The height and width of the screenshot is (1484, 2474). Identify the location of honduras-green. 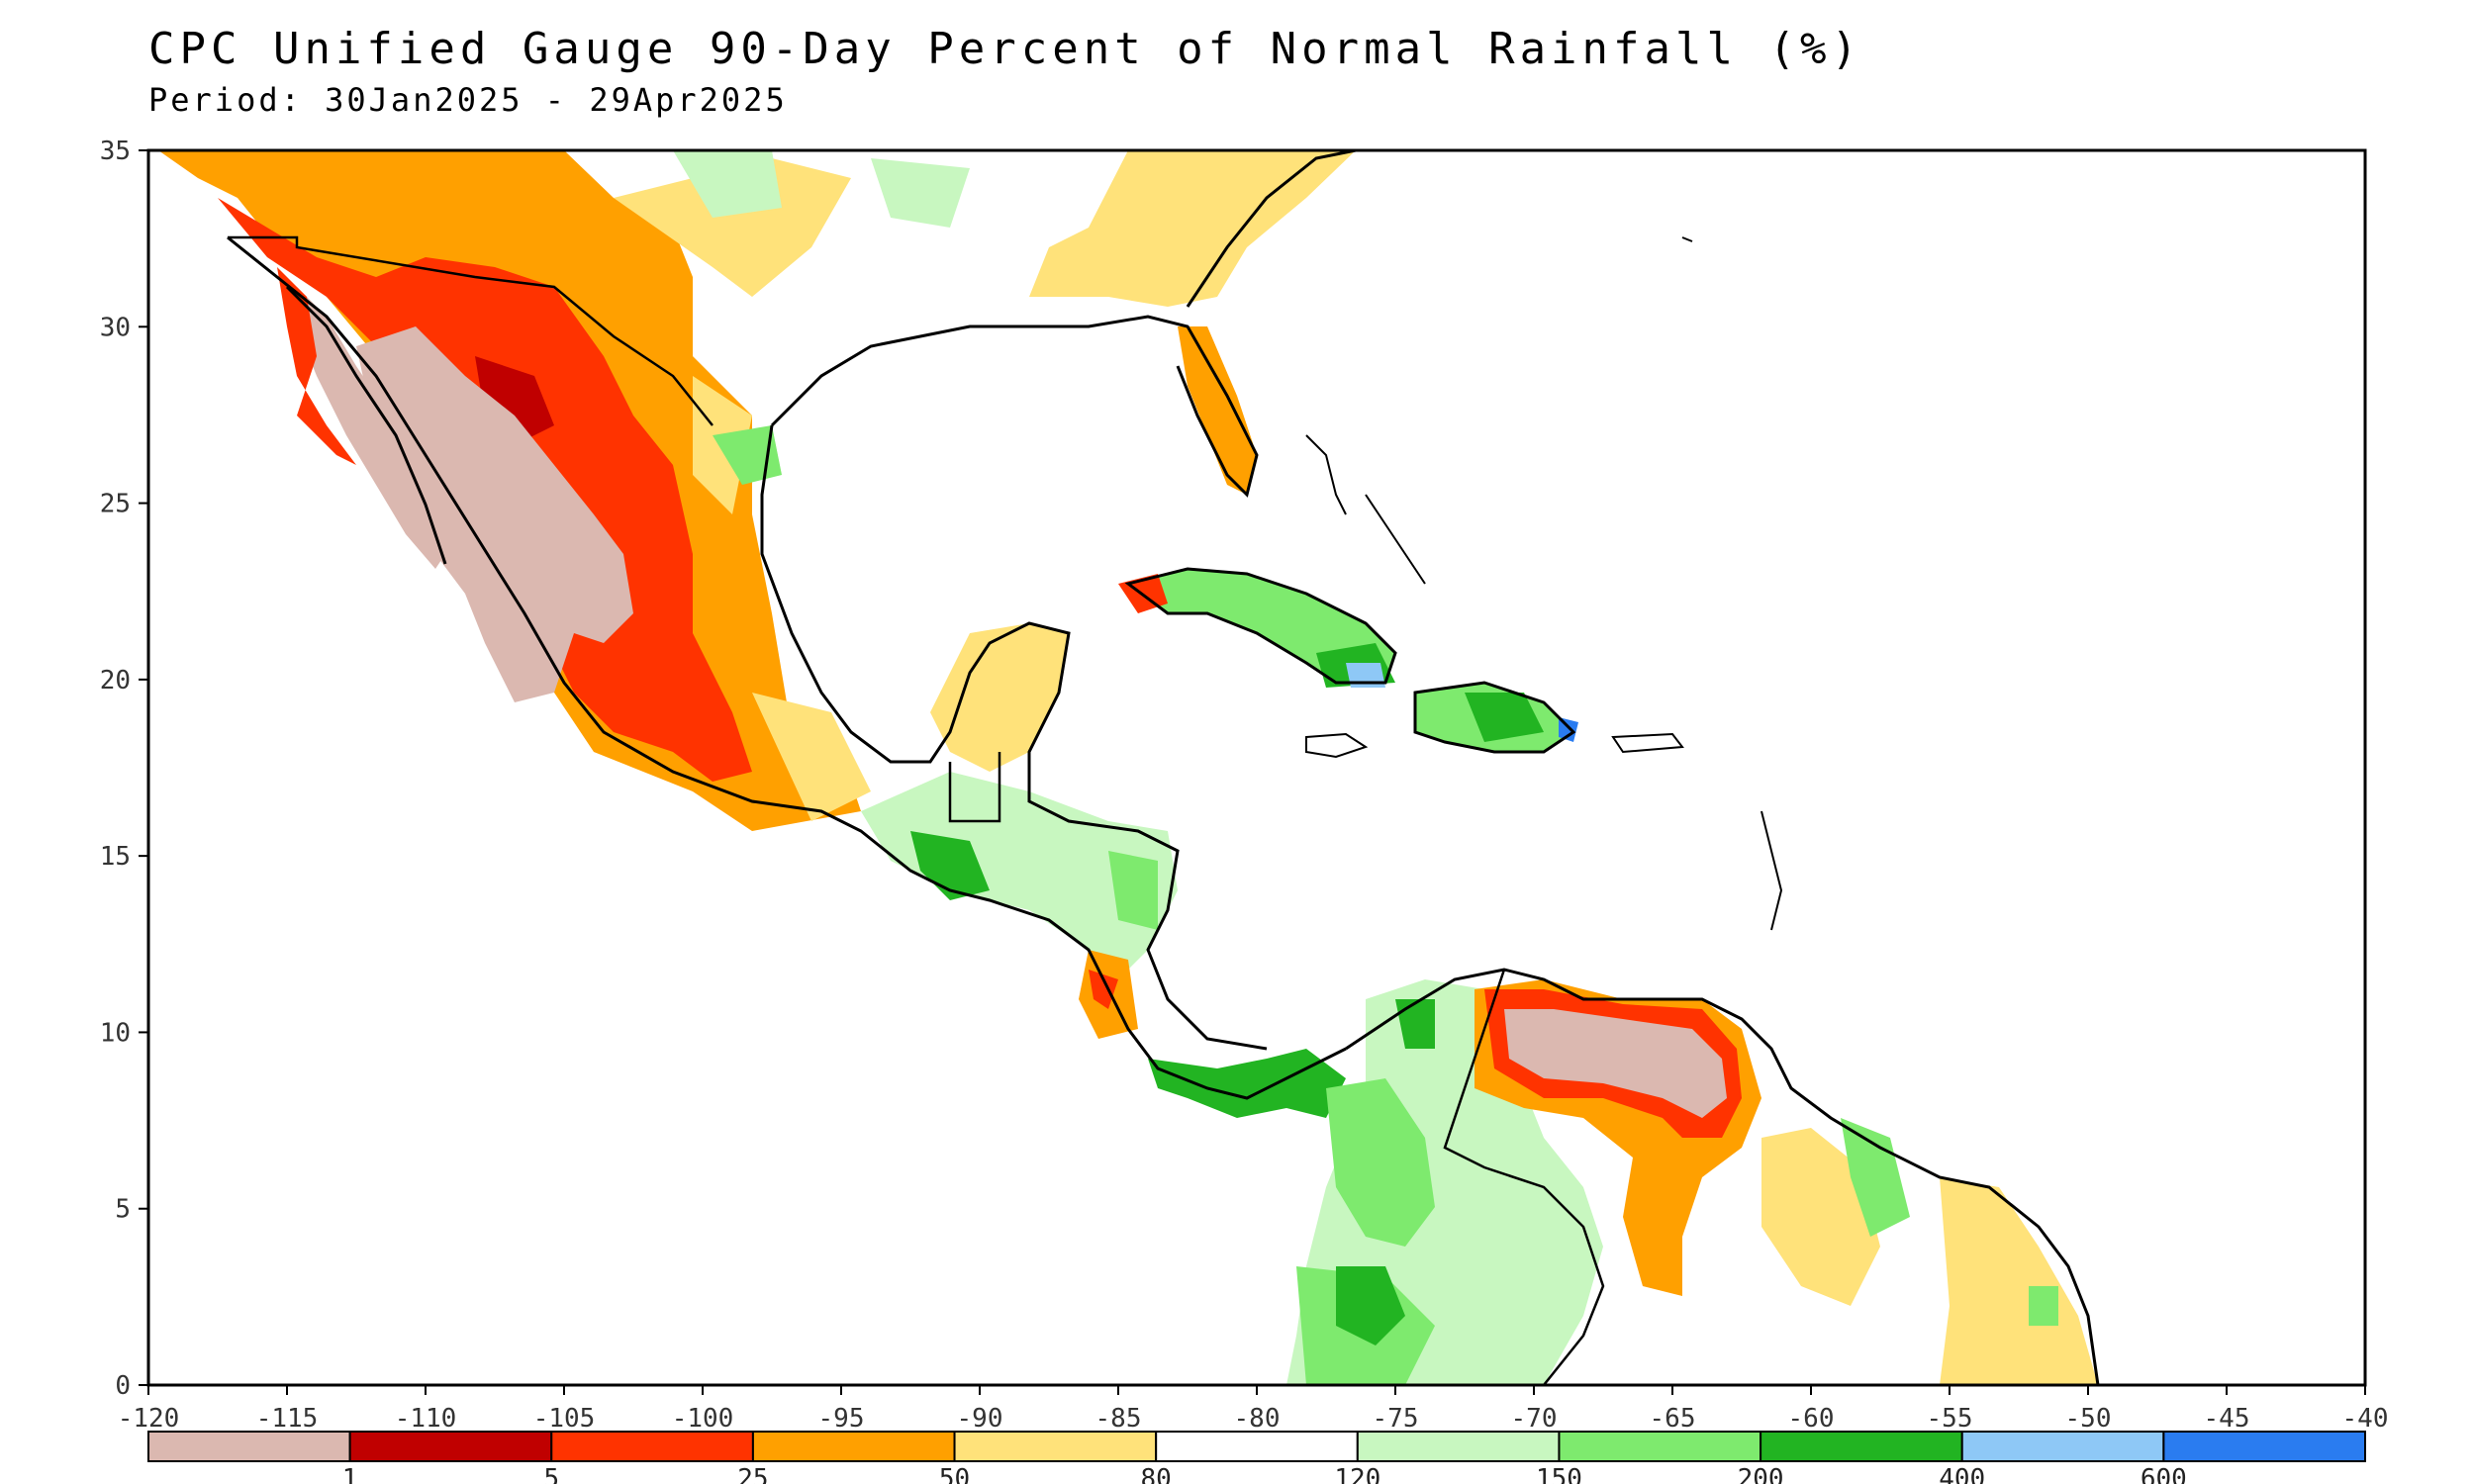
(1133, 890).